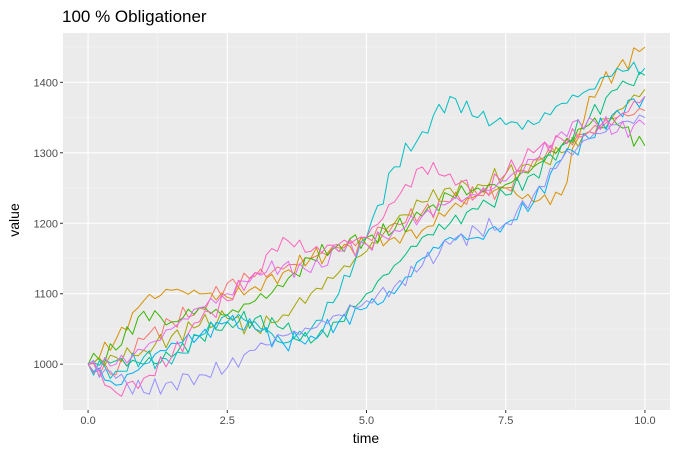 The height and width of the screenshot is (450, 679). What do you see at coordinates (366, 438) in the screenshot?
I see `x-axis-title: time` at bounding box center [366, 438].